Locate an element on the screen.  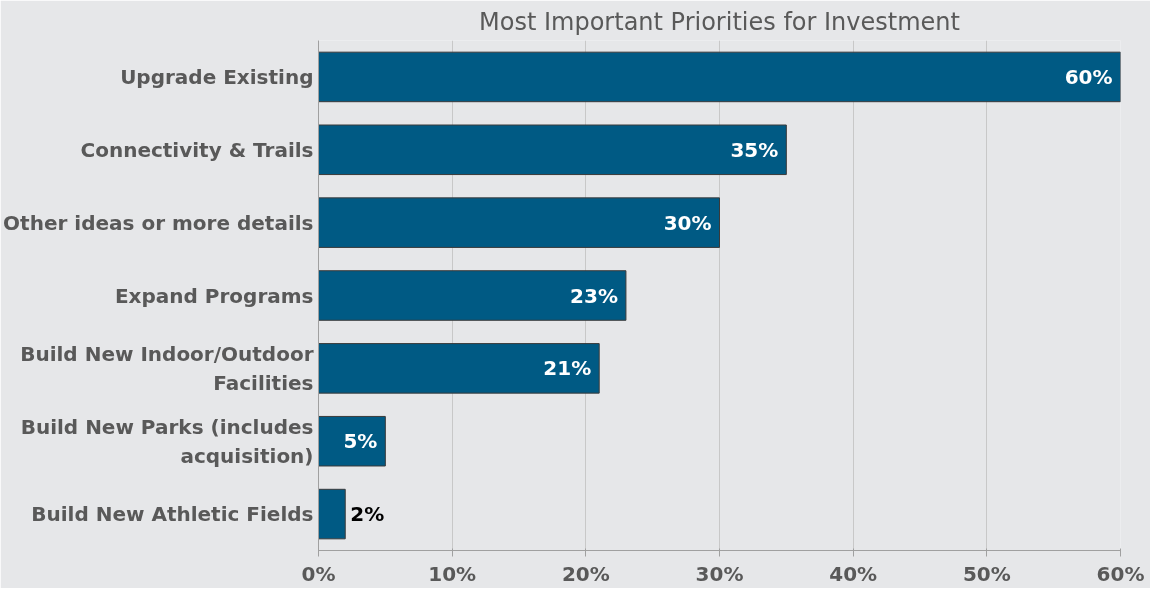
x-tick-label: 30% is located at coordinates (719, 573).